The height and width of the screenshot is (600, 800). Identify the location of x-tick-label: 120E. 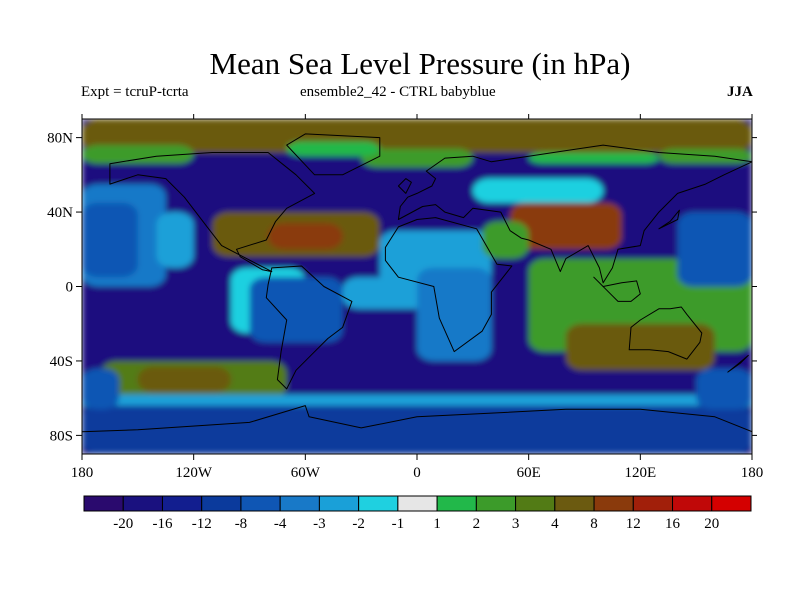
(640, 473).